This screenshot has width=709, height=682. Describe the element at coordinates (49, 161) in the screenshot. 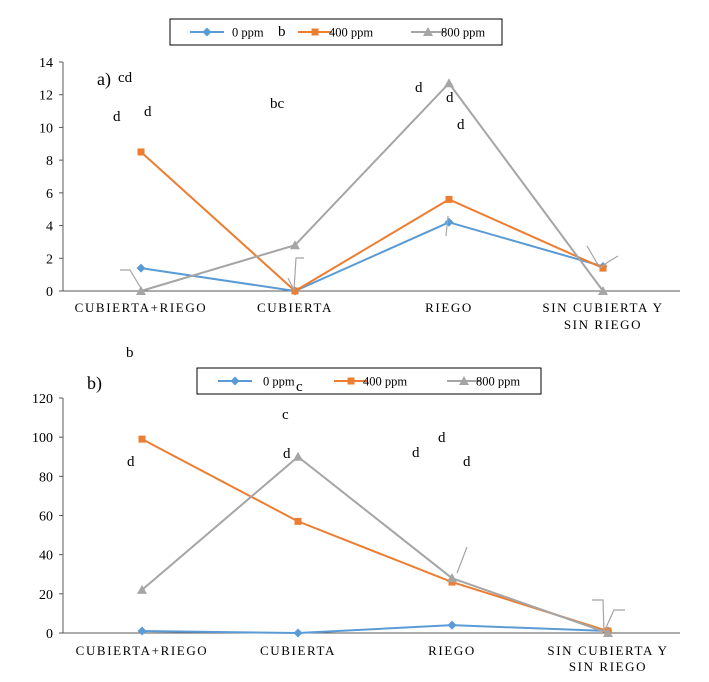

I see `y-tick-label: 8` at that location.